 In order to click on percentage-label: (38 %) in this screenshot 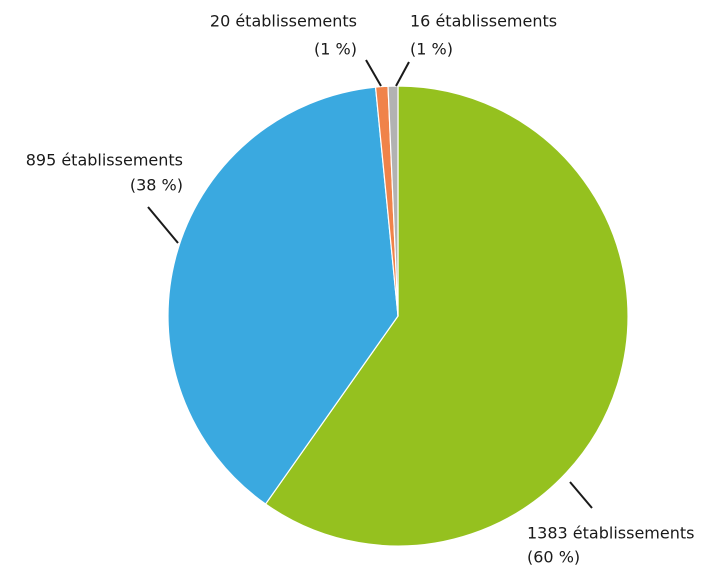, I will do `click(156, 185)`.